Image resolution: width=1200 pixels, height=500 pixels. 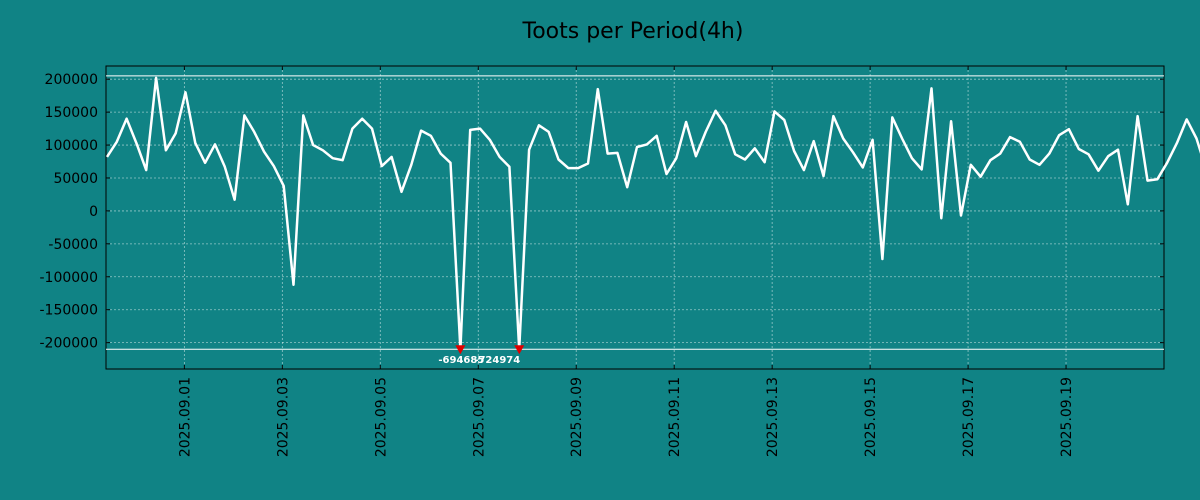 What do you see at coordinates (633, 31) in the screenshot?
I see `chart-title: Toots per Period(4h)` at bounding box center [633, 31].